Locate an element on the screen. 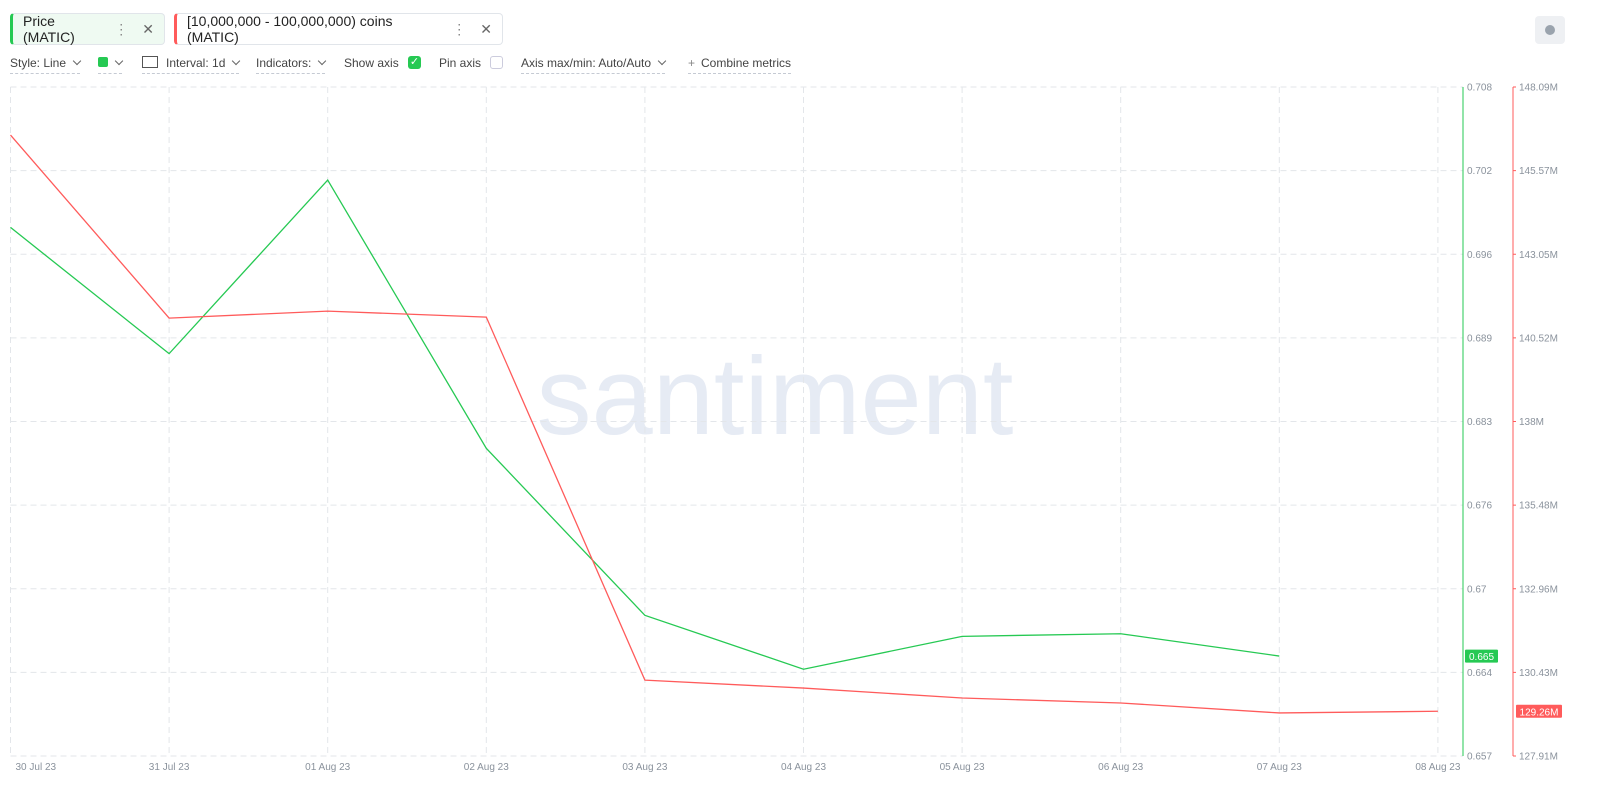  x-tick-label: 30 Jul 23 is located at coordinates (36, 767).